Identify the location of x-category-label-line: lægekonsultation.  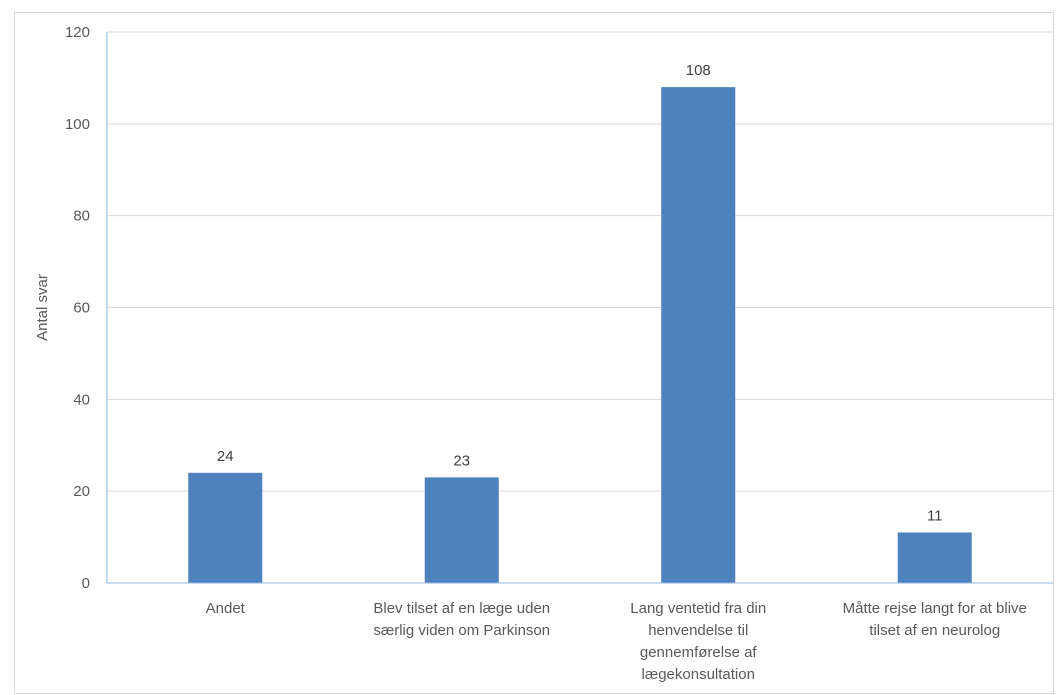
(698, 674).